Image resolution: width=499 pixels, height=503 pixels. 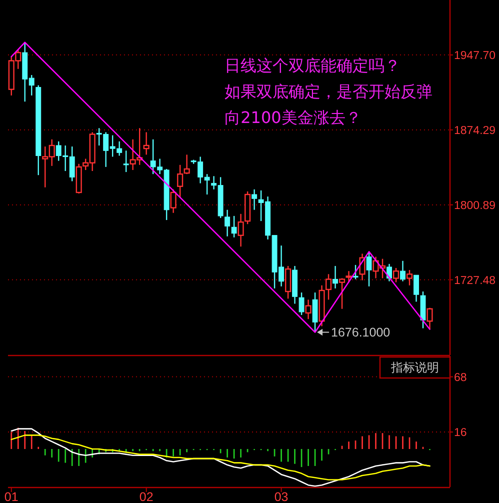 What do you see at coordinates (475, 56) in the screenshot?
I see `ytick: 1947.70` at bounding box center [475, 56].